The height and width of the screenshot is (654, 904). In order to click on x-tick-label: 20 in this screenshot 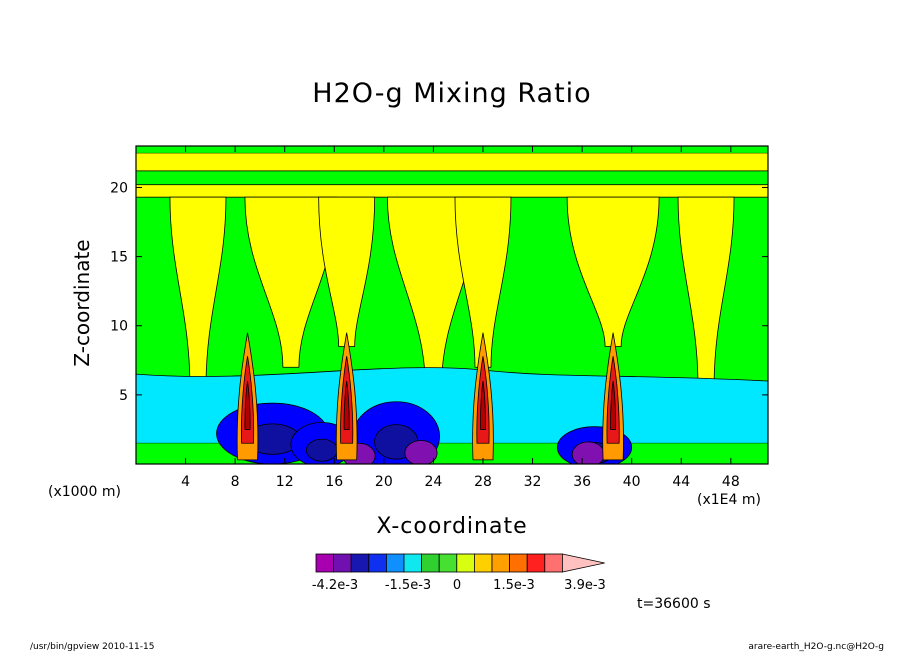, I will do `click(384, 482)`.